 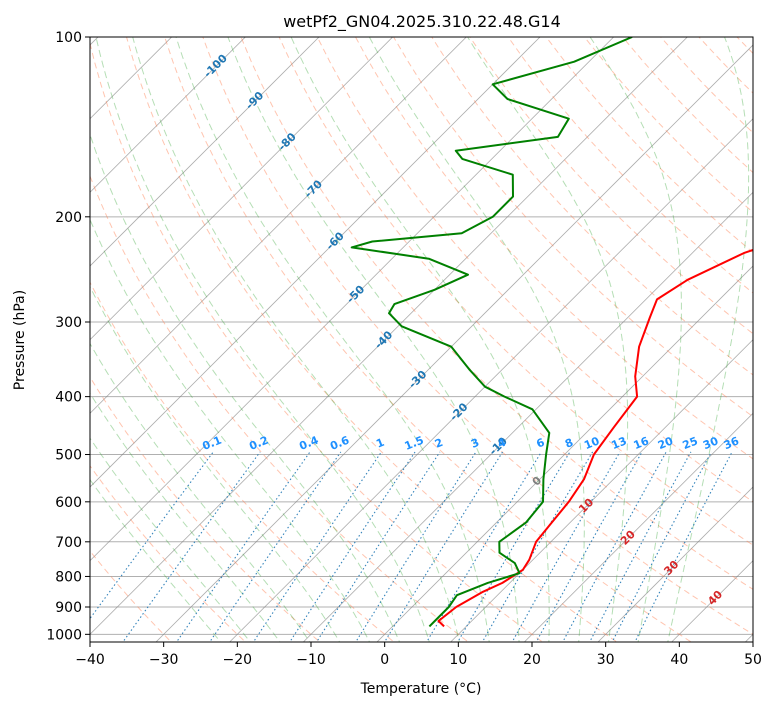 I want to click on x-tick-label: −30, so click(x=164, y=660).